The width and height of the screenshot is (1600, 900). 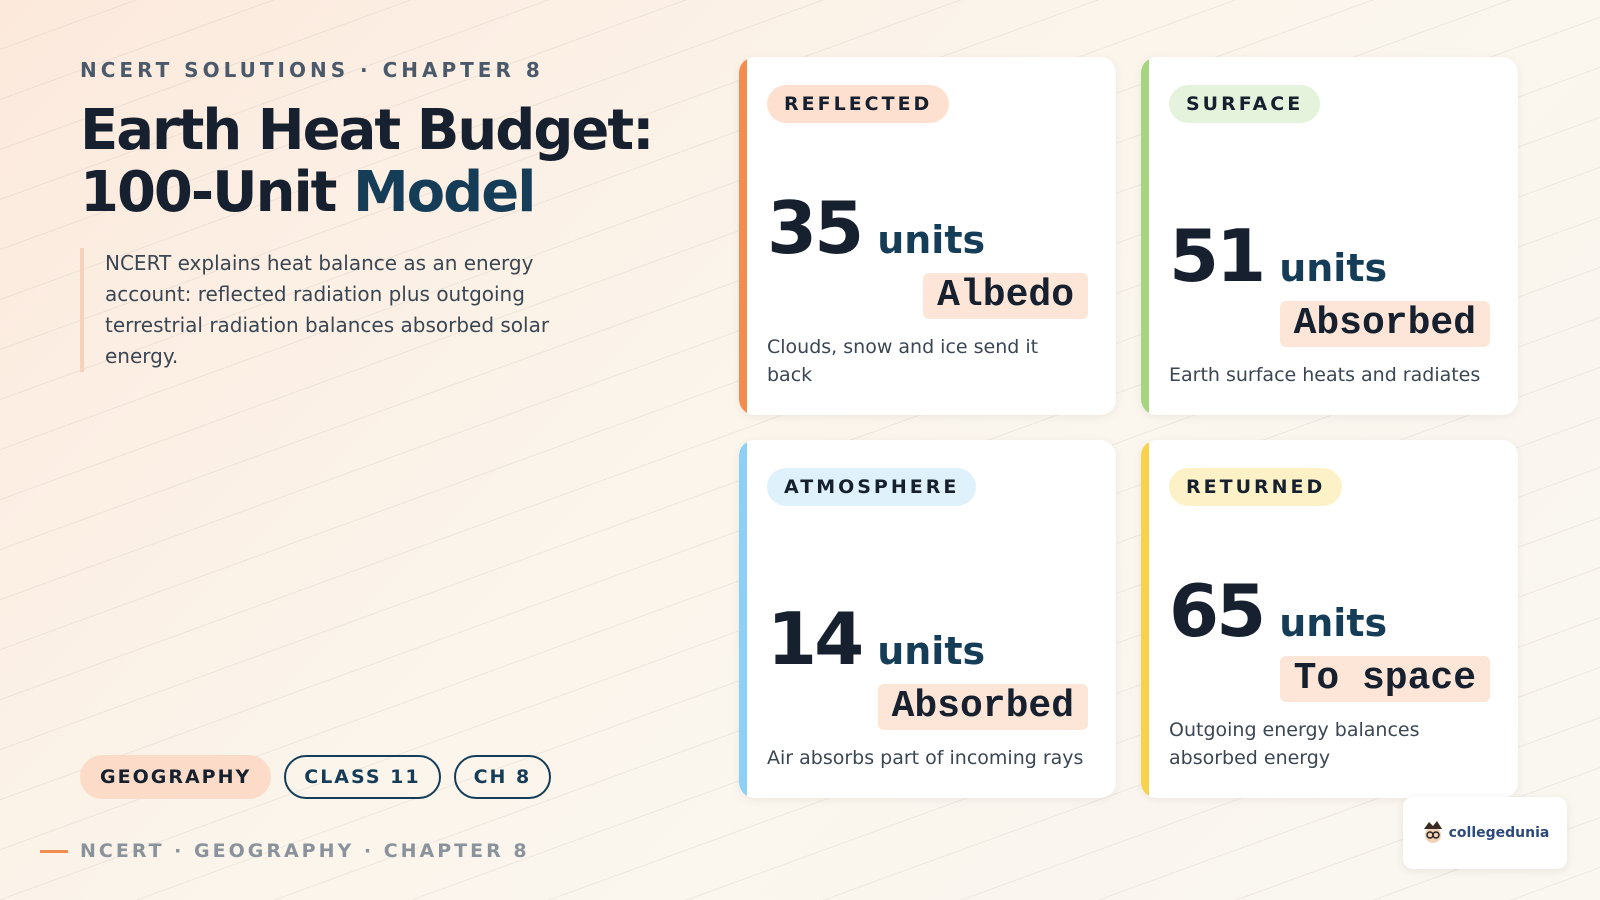 What do you see at coordinates (1325, 375) in the screenshot?
I see `card-description: Earth surface heats and radiates` at bounding box center [1325, 375].